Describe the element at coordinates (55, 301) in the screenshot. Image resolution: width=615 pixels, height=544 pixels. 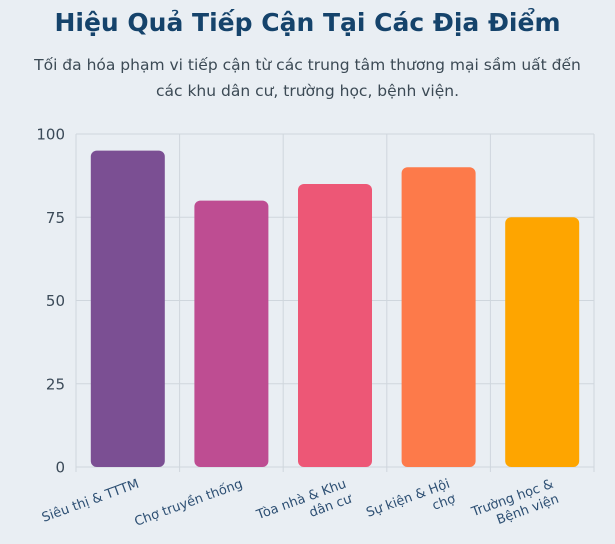
I see `y-tick-label: 50` at that location.